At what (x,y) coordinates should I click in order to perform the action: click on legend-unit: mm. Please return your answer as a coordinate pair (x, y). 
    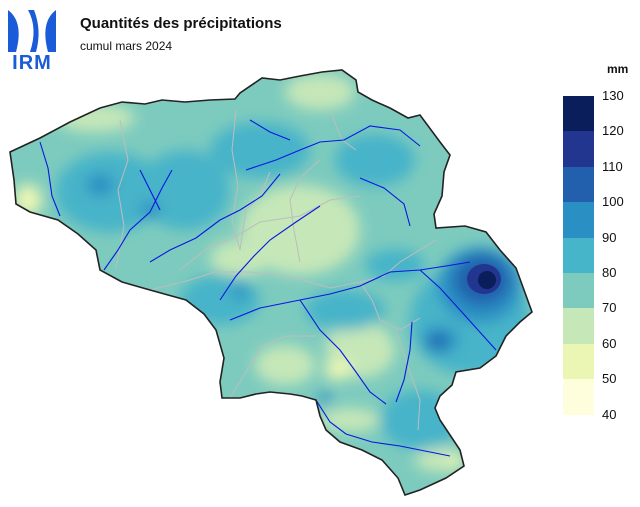
    Looking at the image, I should click on (618, 69).